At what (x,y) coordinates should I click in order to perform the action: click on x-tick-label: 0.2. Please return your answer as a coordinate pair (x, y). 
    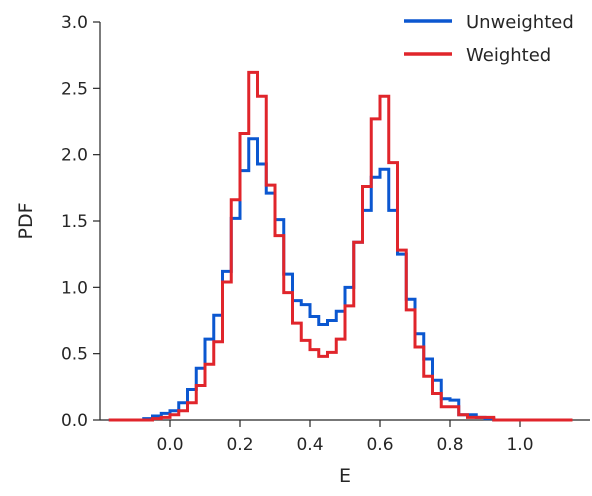
    Looking at the image, I should click on (239, 445).